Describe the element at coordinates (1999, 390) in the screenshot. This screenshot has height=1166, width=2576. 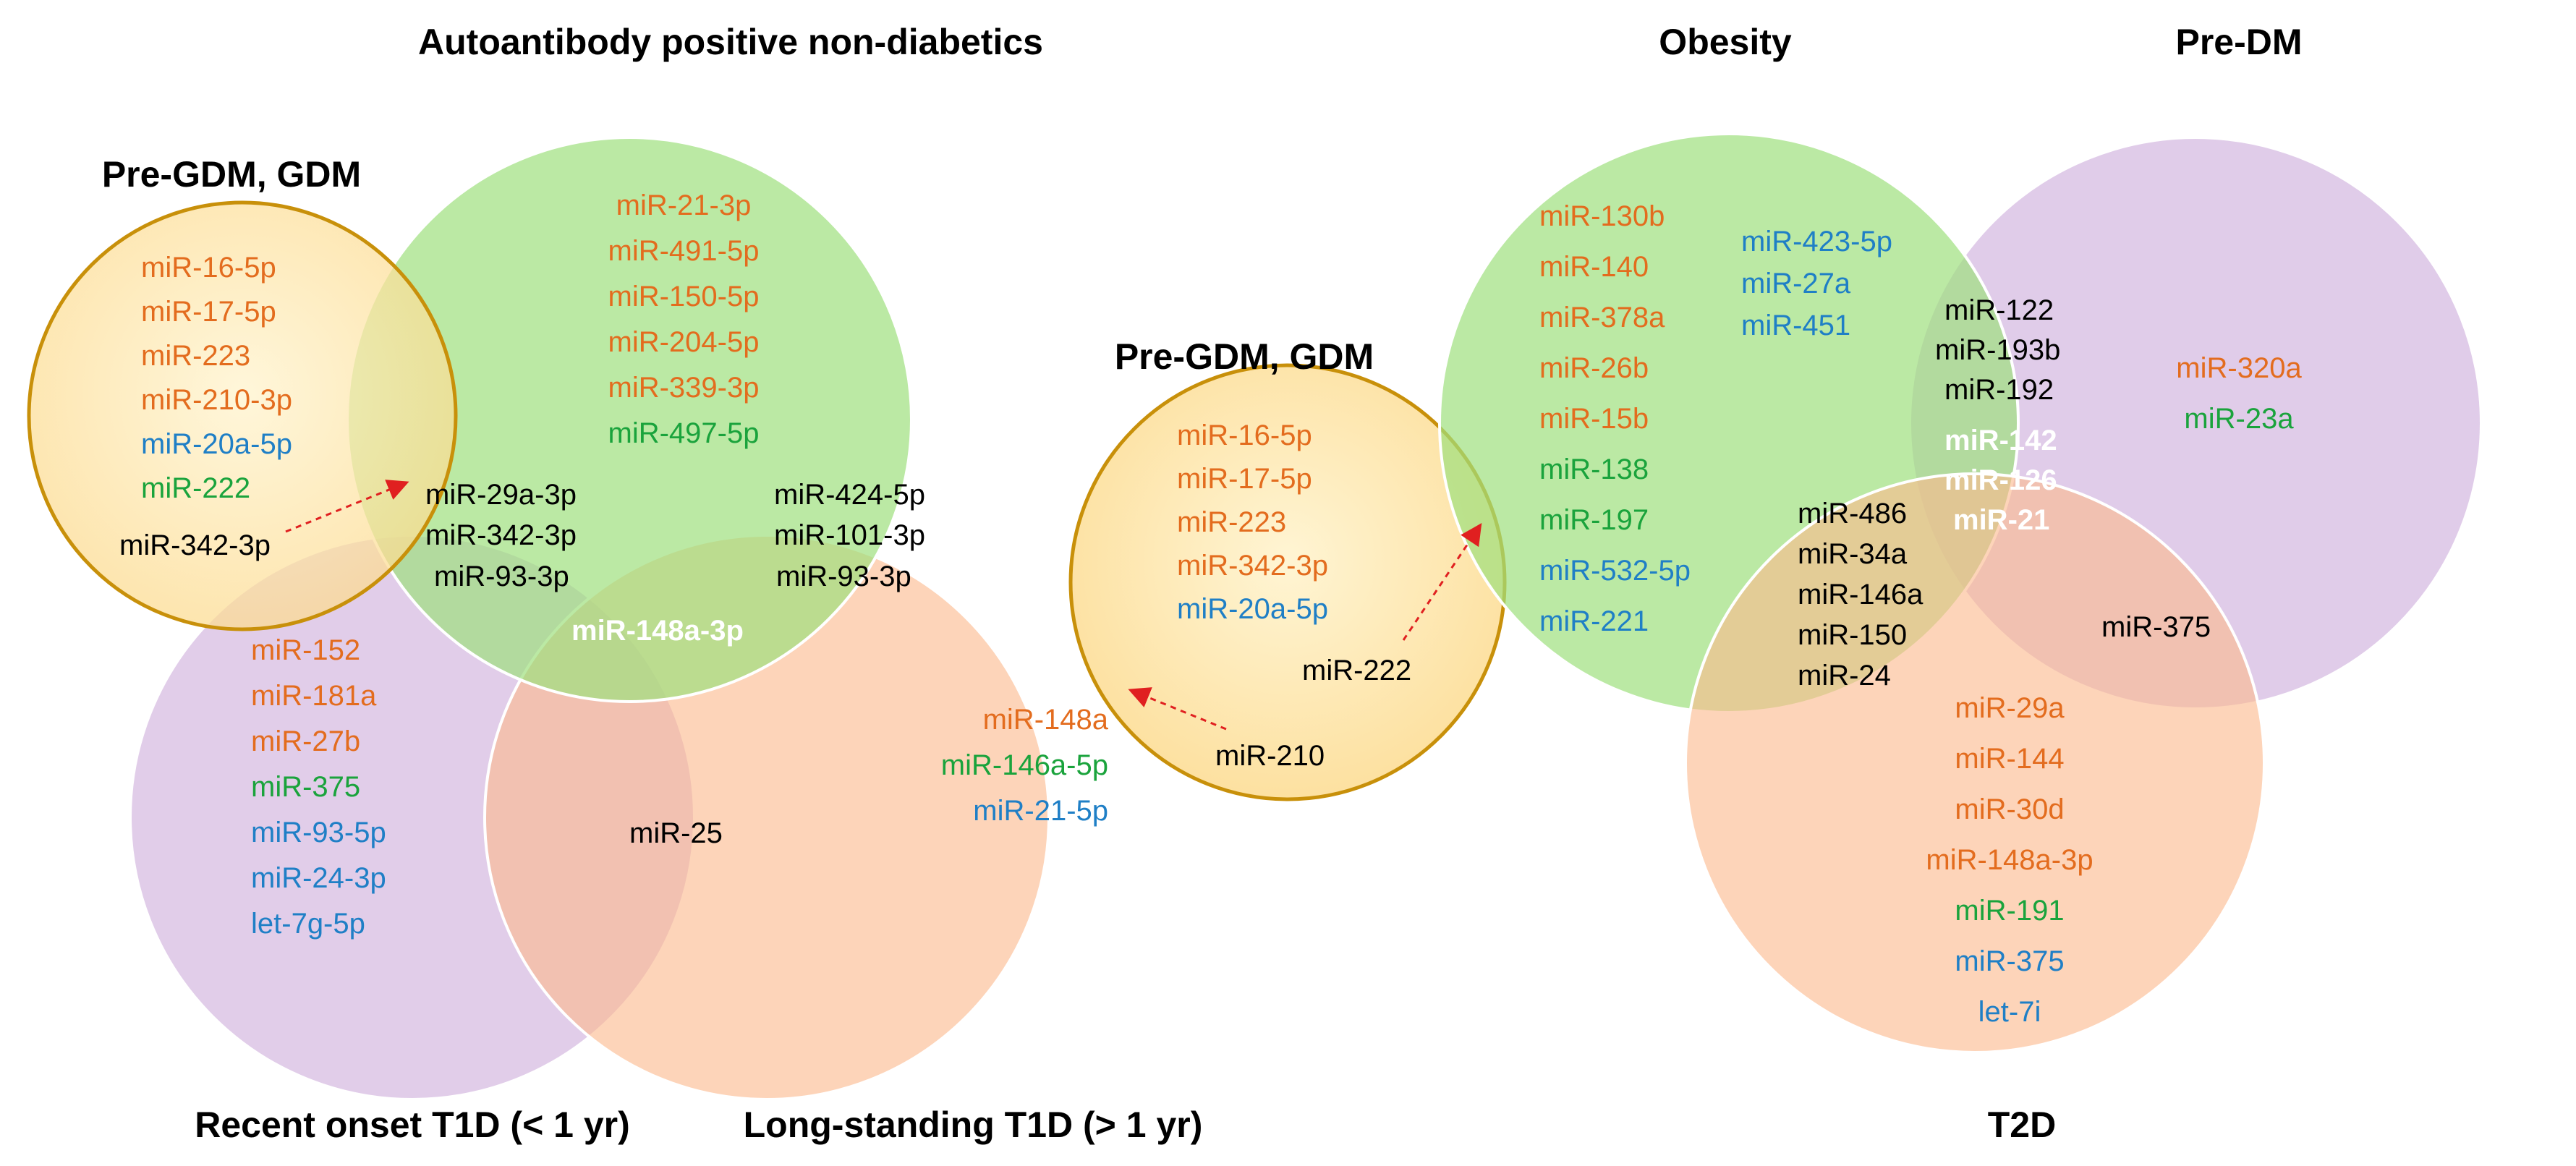
I see `mirna-label: miR-192` at that location.